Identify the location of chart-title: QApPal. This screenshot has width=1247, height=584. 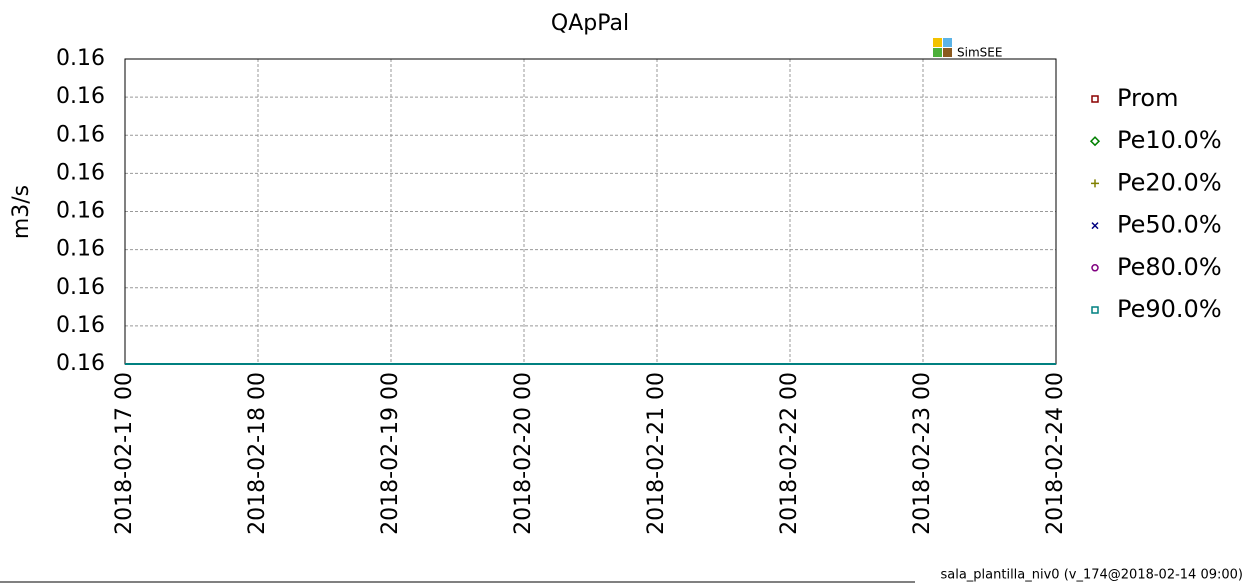
(590, 23).